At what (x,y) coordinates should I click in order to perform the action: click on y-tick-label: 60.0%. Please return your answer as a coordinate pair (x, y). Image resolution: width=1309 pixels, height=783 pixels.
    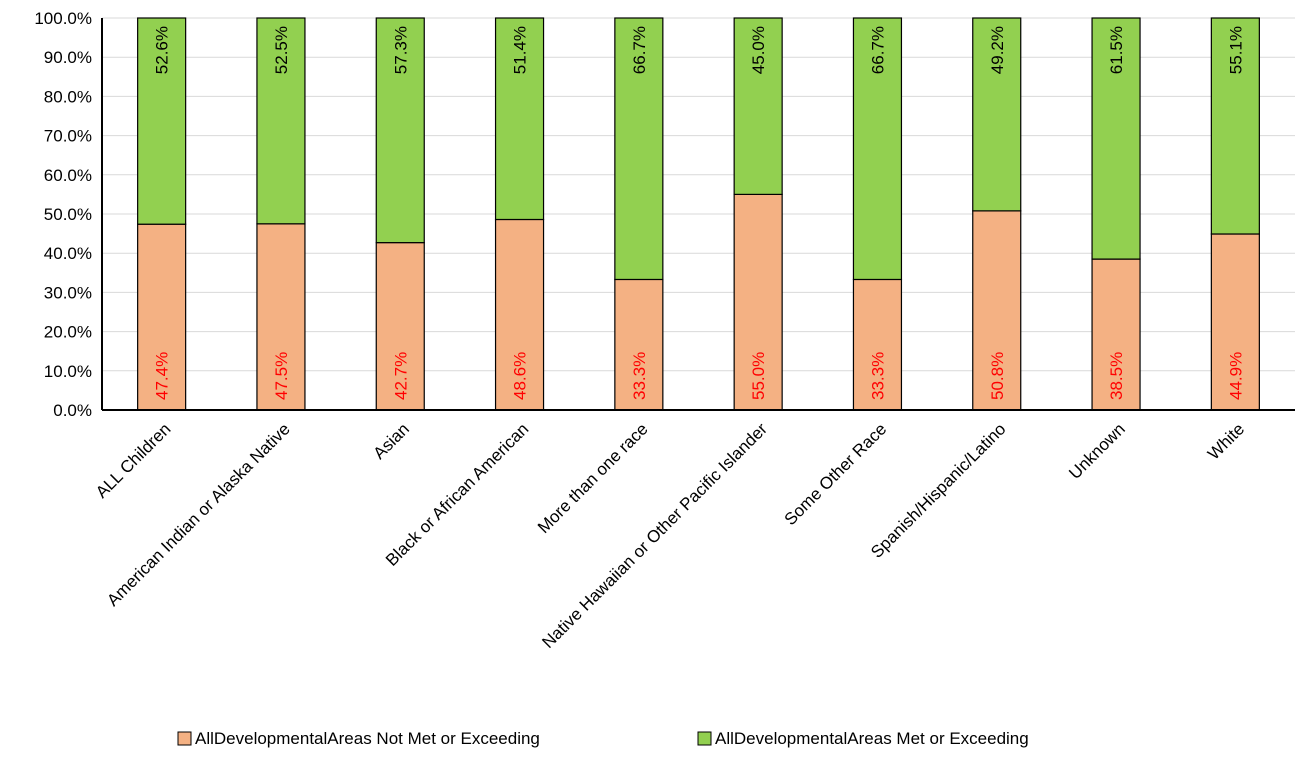
    Looking at the image, I should click on (68, 175).